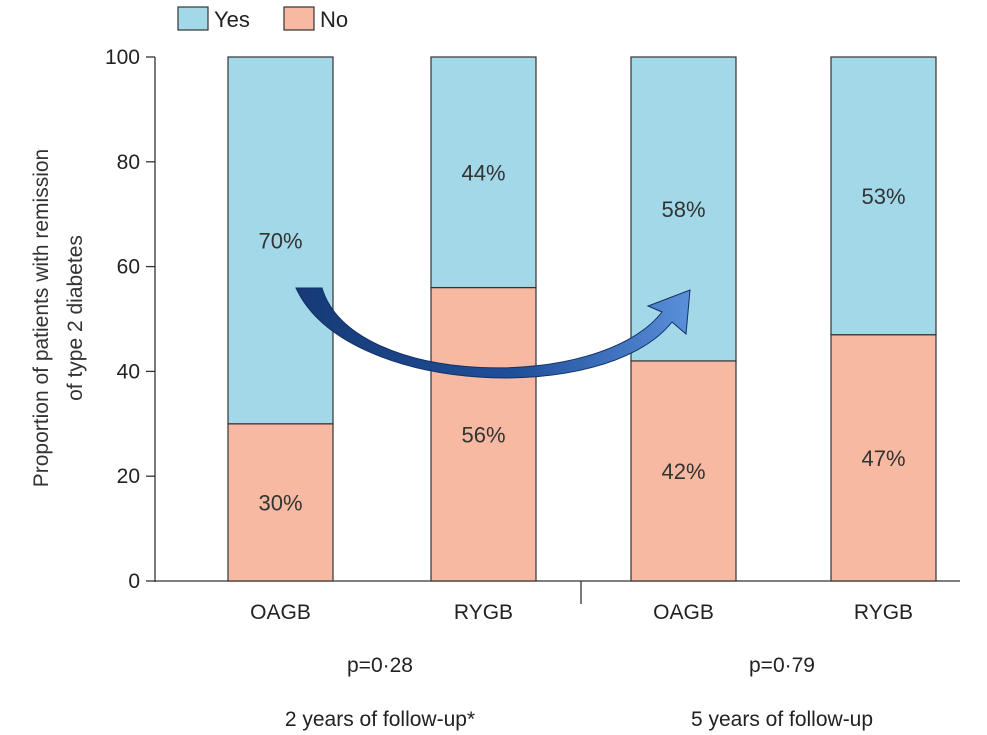  What do you see at coordinates (128, 162) in the screenshot?
I see `y-tick-label-80: 80` at bounding box center [128, 162].